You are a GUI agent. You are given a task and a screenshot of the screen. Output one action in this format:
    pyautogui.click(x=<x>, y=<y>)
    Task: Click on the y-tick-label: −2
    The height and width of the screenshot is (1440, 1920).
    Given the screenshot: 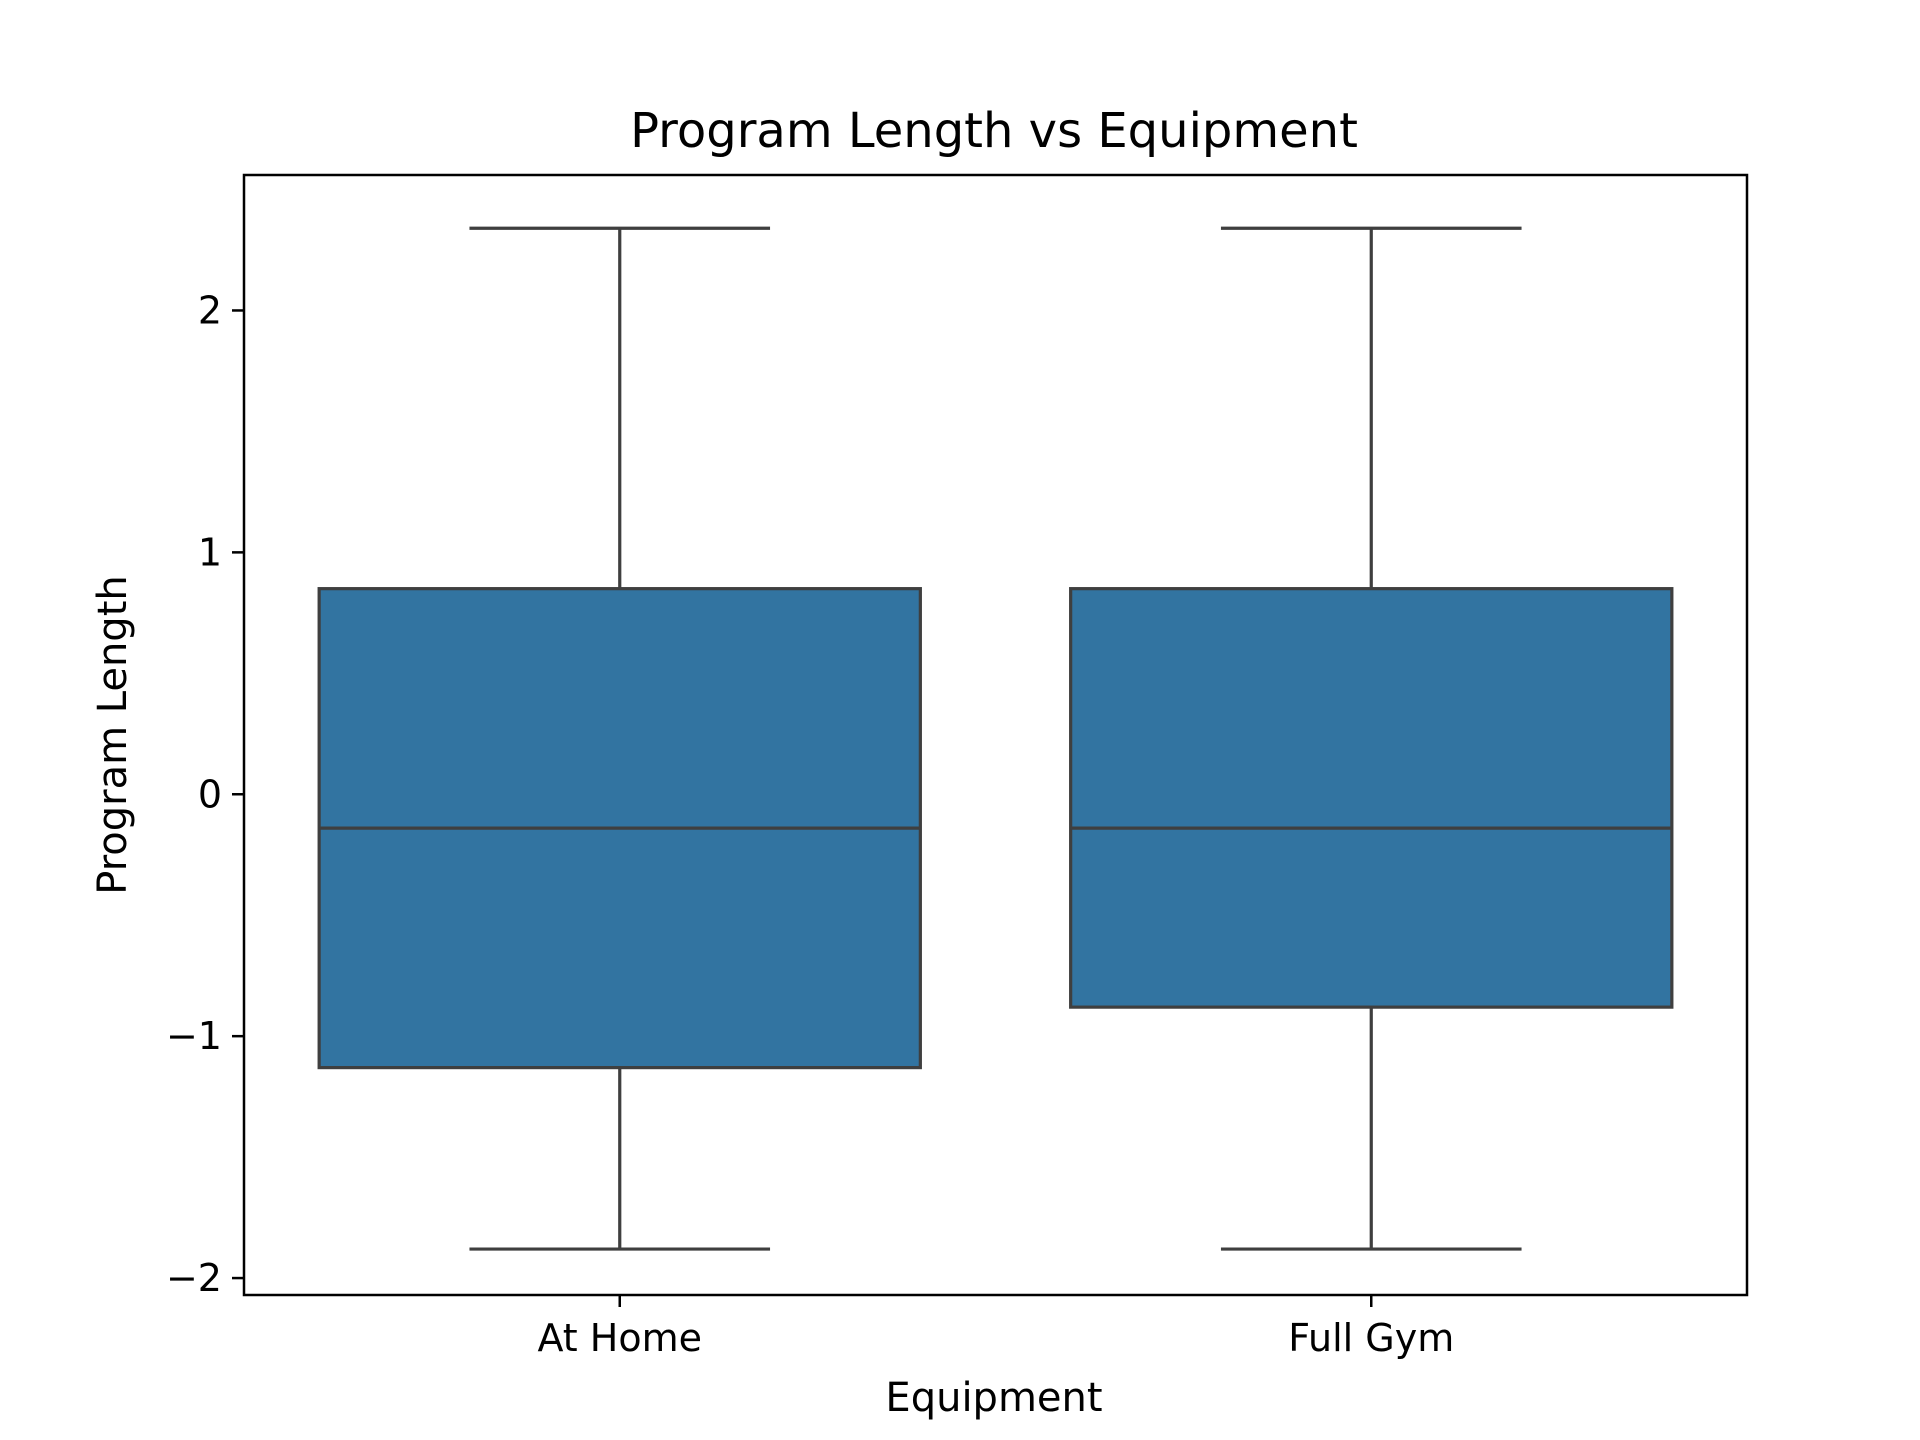 What is the action you would take?
    pyautogui.click(x=194, y=1278)
    